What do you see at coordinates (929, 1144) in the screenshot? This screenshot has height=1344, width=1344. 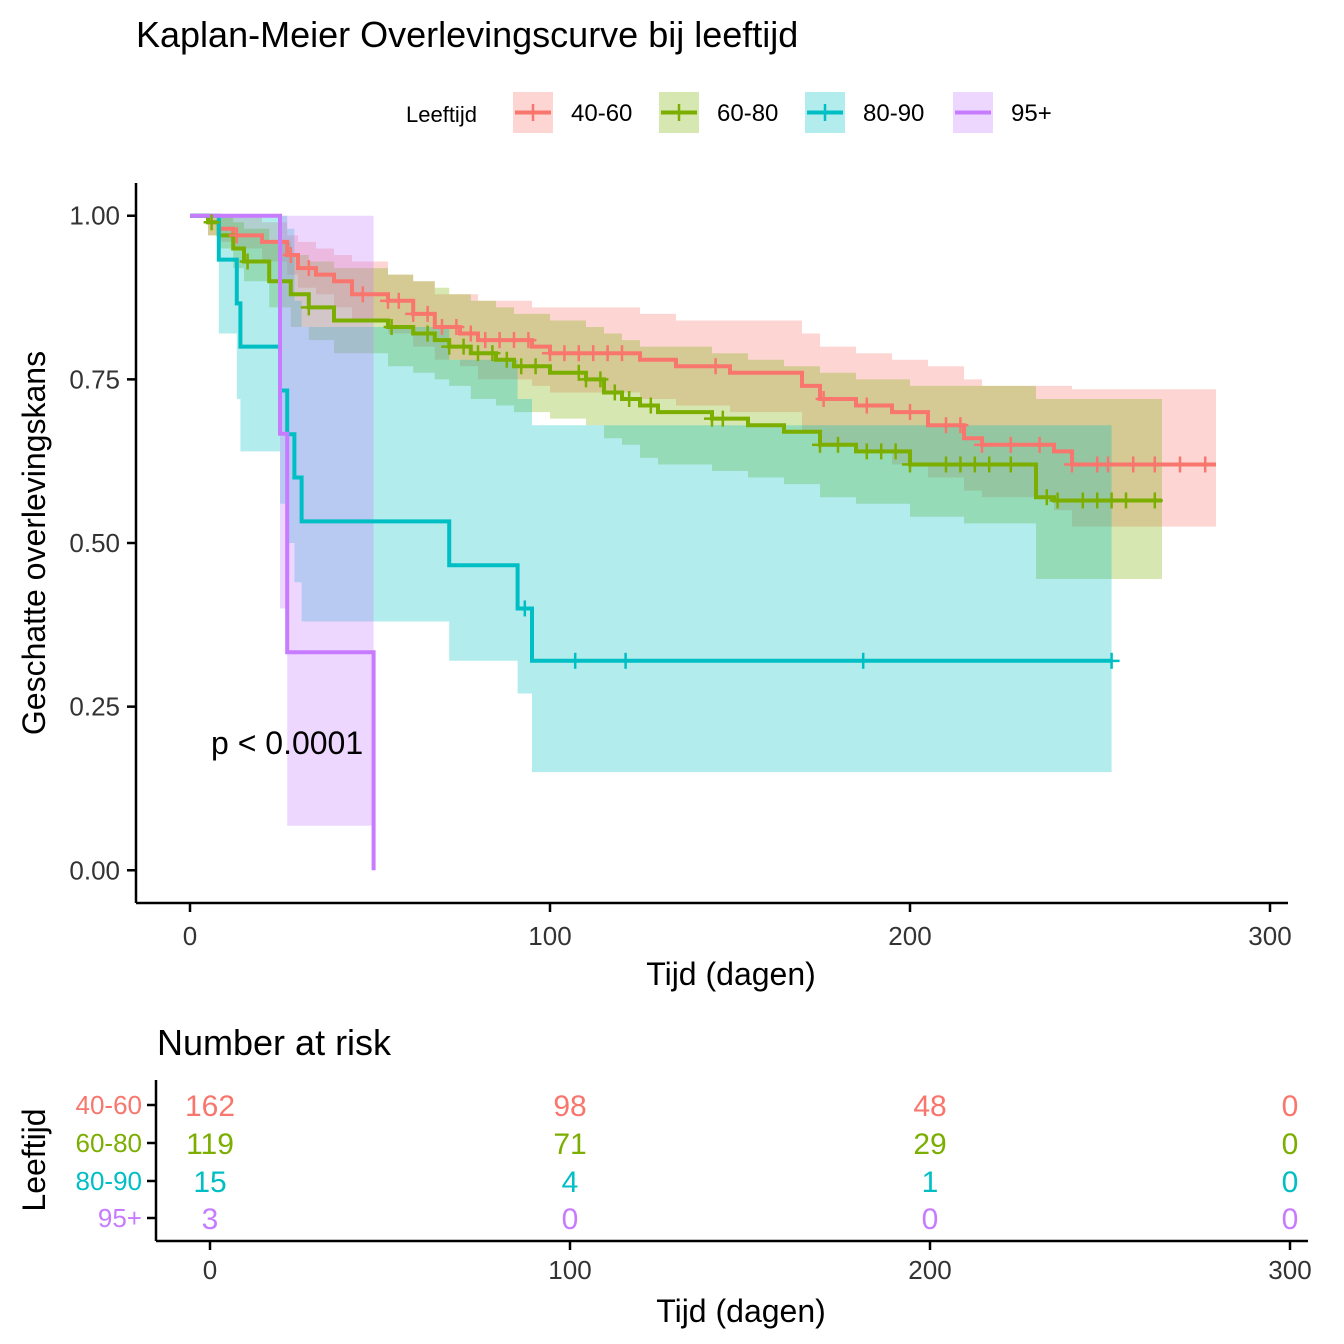 I see `risk-cell: 29` at bounding box center [929, 1144].